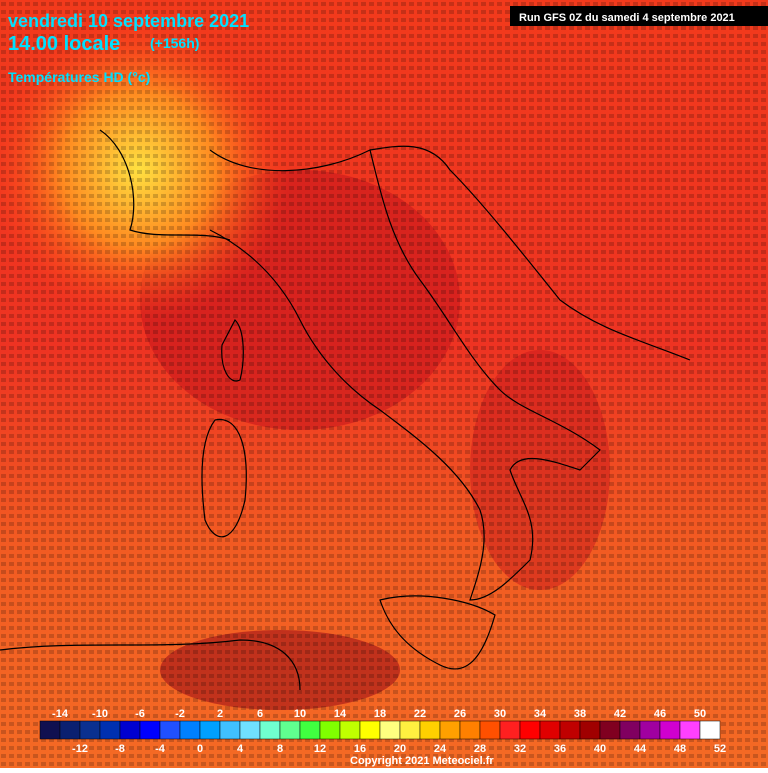 The width and height of the screenshot is (768, 773). What do you see at coordinates (174, 43) in the screenshot?
I see `lead-time: (+156h)` at bounding box center [174, 43].